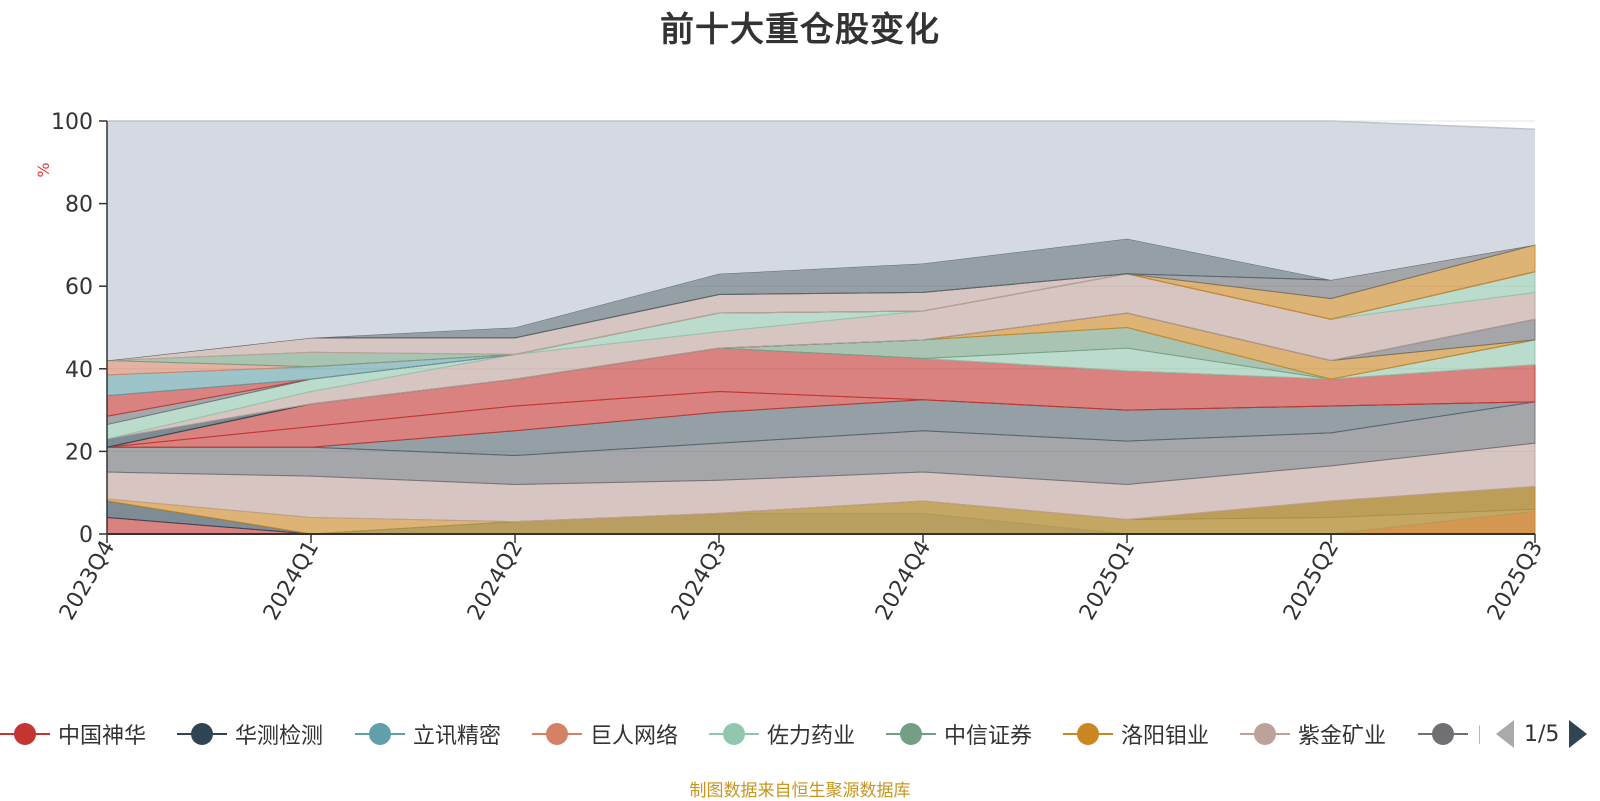 The width and height of the screenshot is (1600, 801). Describe the element at coordinates (903, 581) in the screenshot. I see `x-tick-label: 2024Q4` at that location.